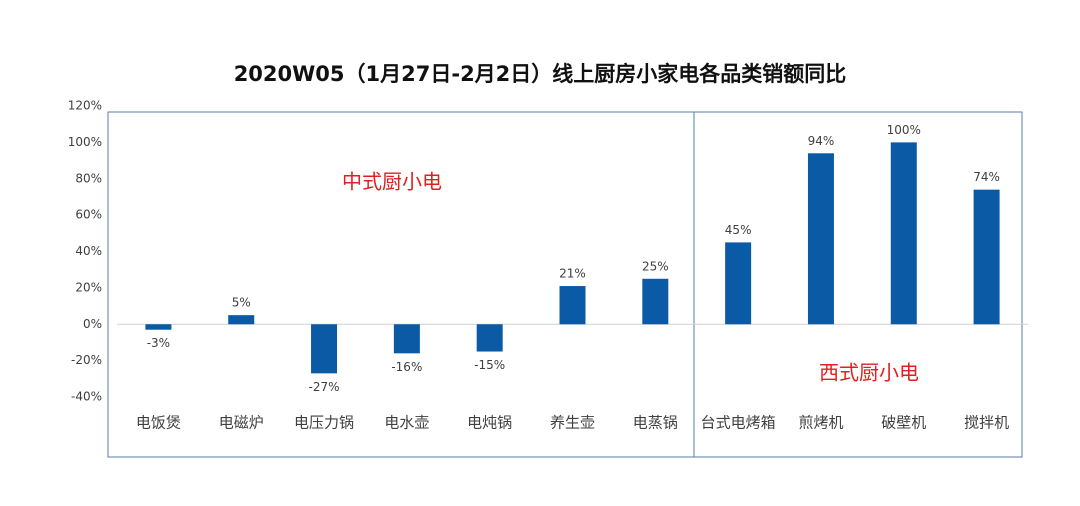 This screenshot has height=506, width=1080. What do you see at coordinates (738, 230) in the screenshot?
I see `value-label: 45%` at bounding box center [738, 230].